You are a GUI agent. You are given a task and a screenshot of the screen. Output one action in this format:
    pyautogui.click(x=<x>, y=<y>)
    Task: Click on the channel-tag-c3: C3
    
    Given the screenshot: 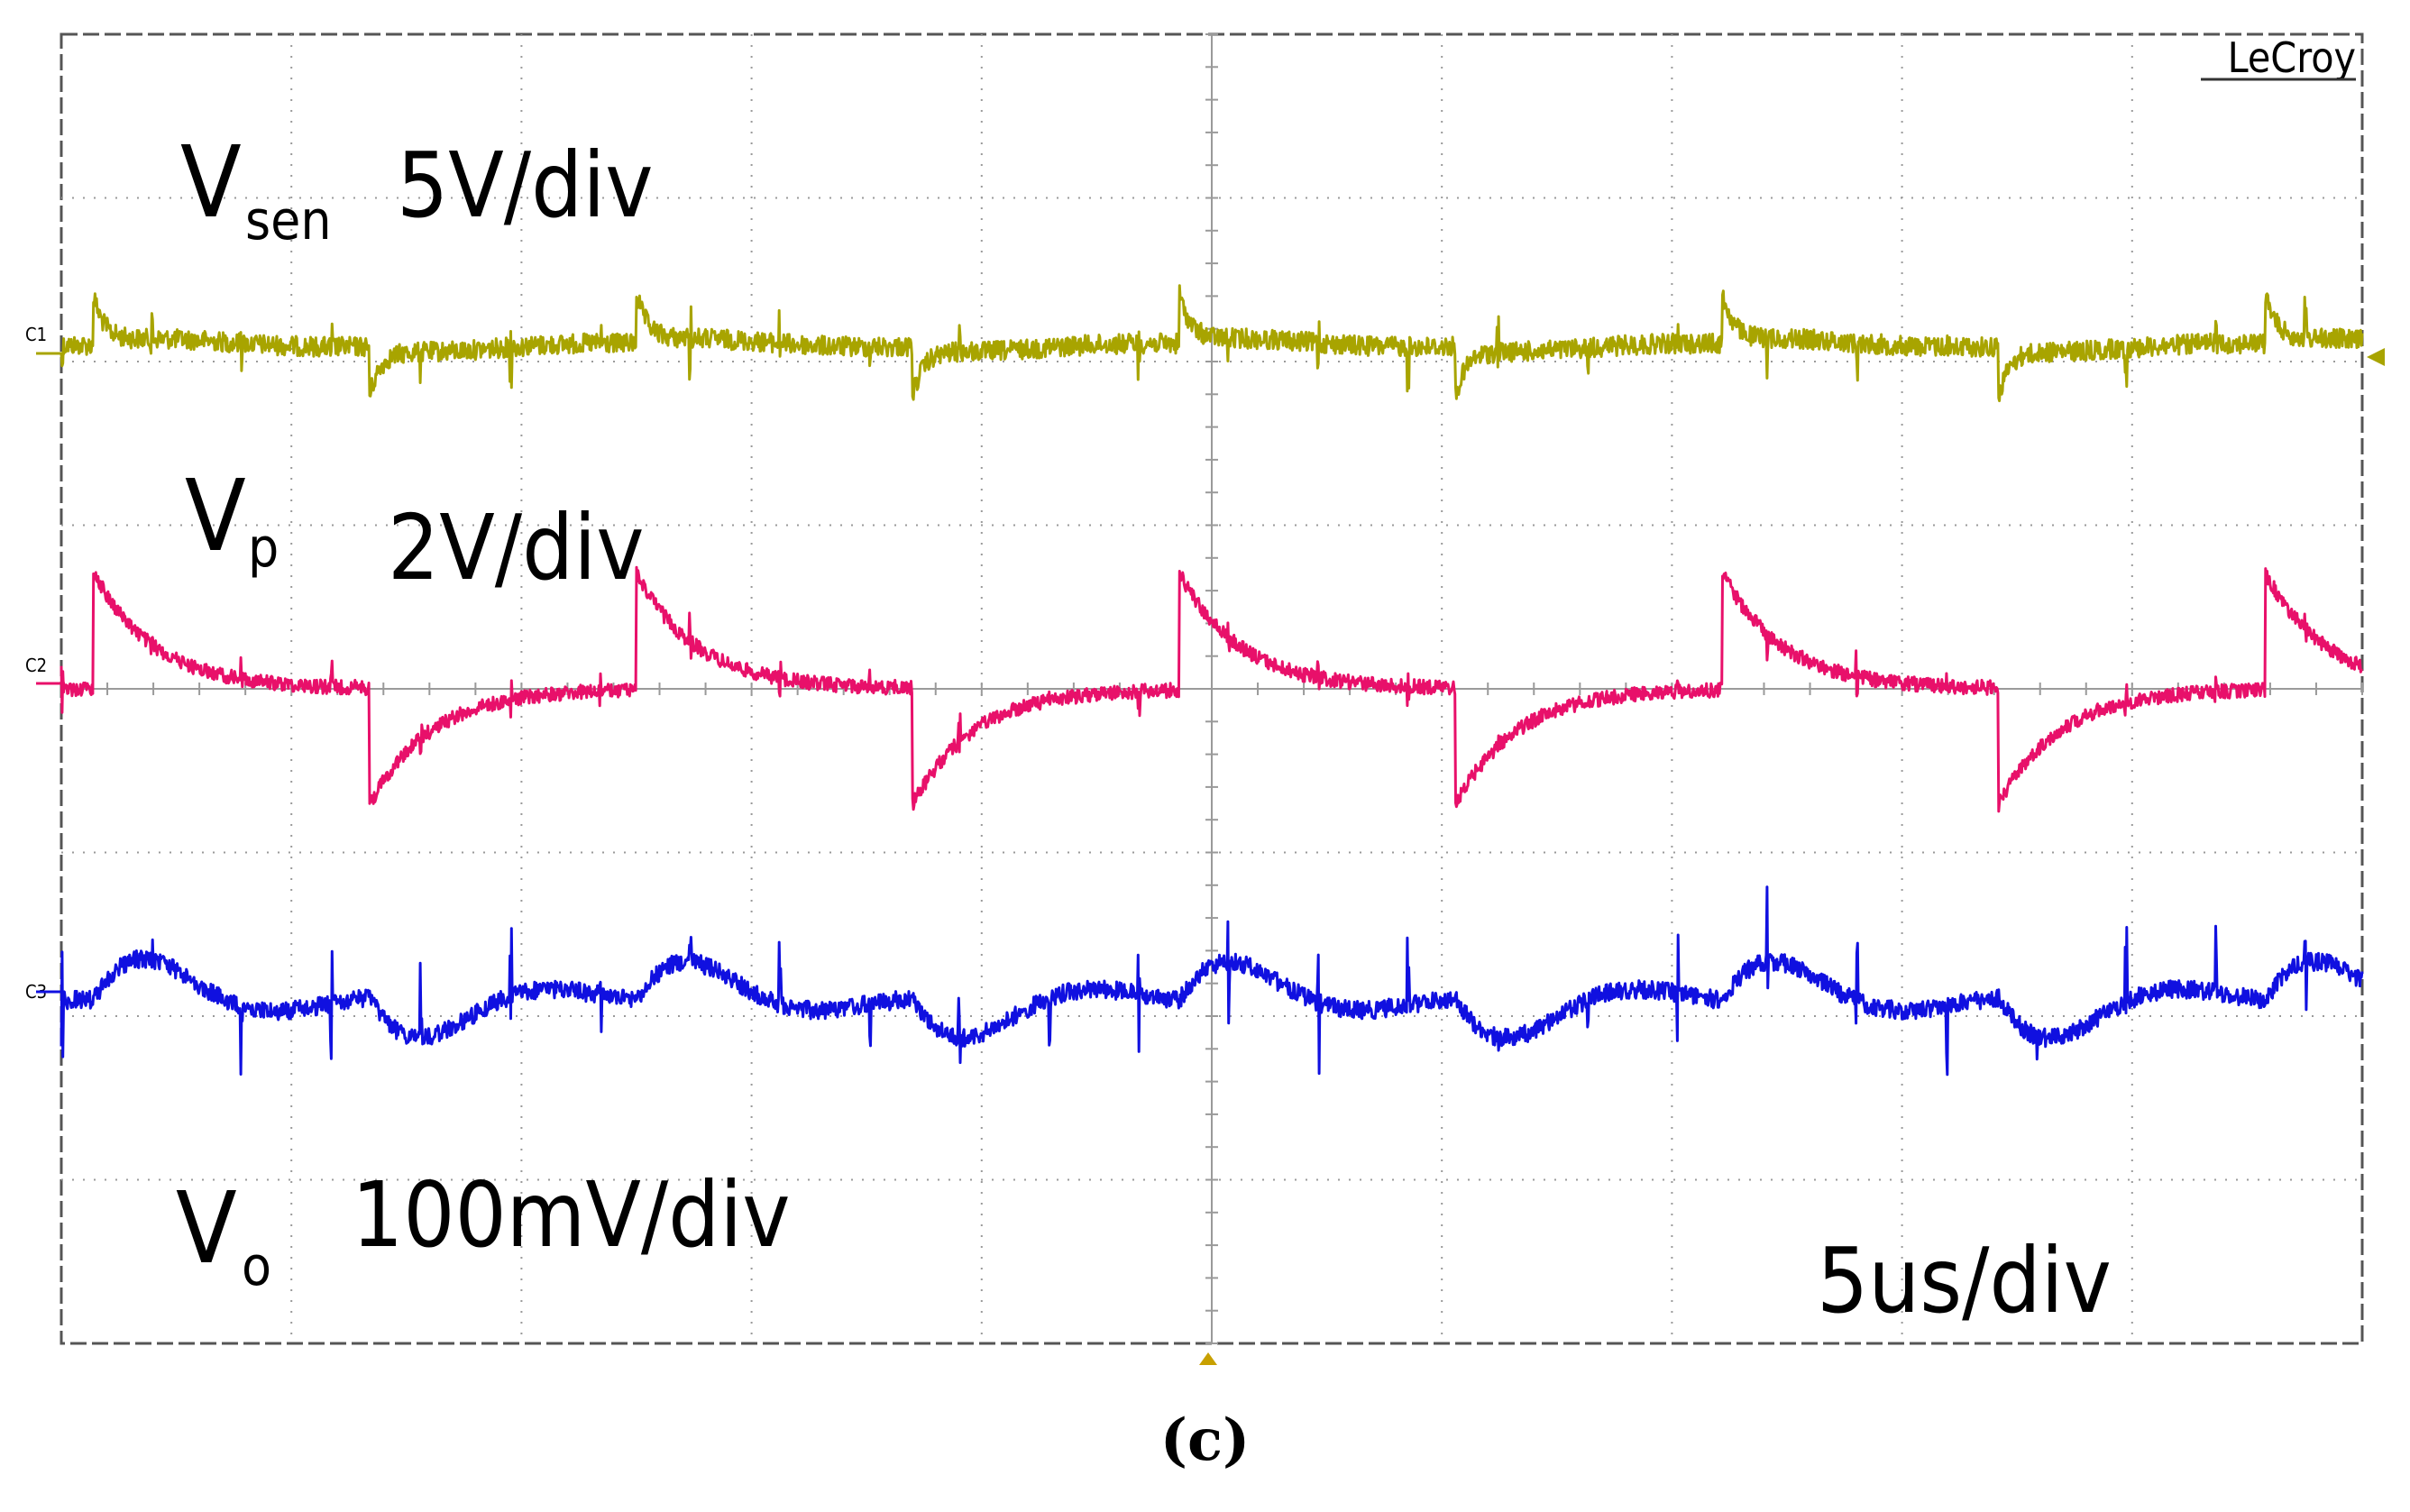 What is the action you would take?
    pyautogui.click(x=45, y=992)
    